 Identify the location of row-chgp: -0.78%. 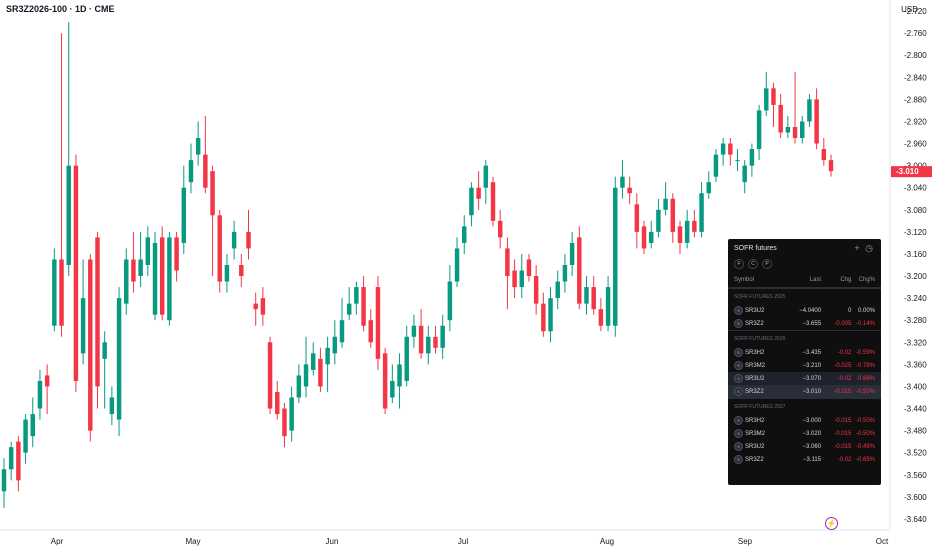
(865, 365).